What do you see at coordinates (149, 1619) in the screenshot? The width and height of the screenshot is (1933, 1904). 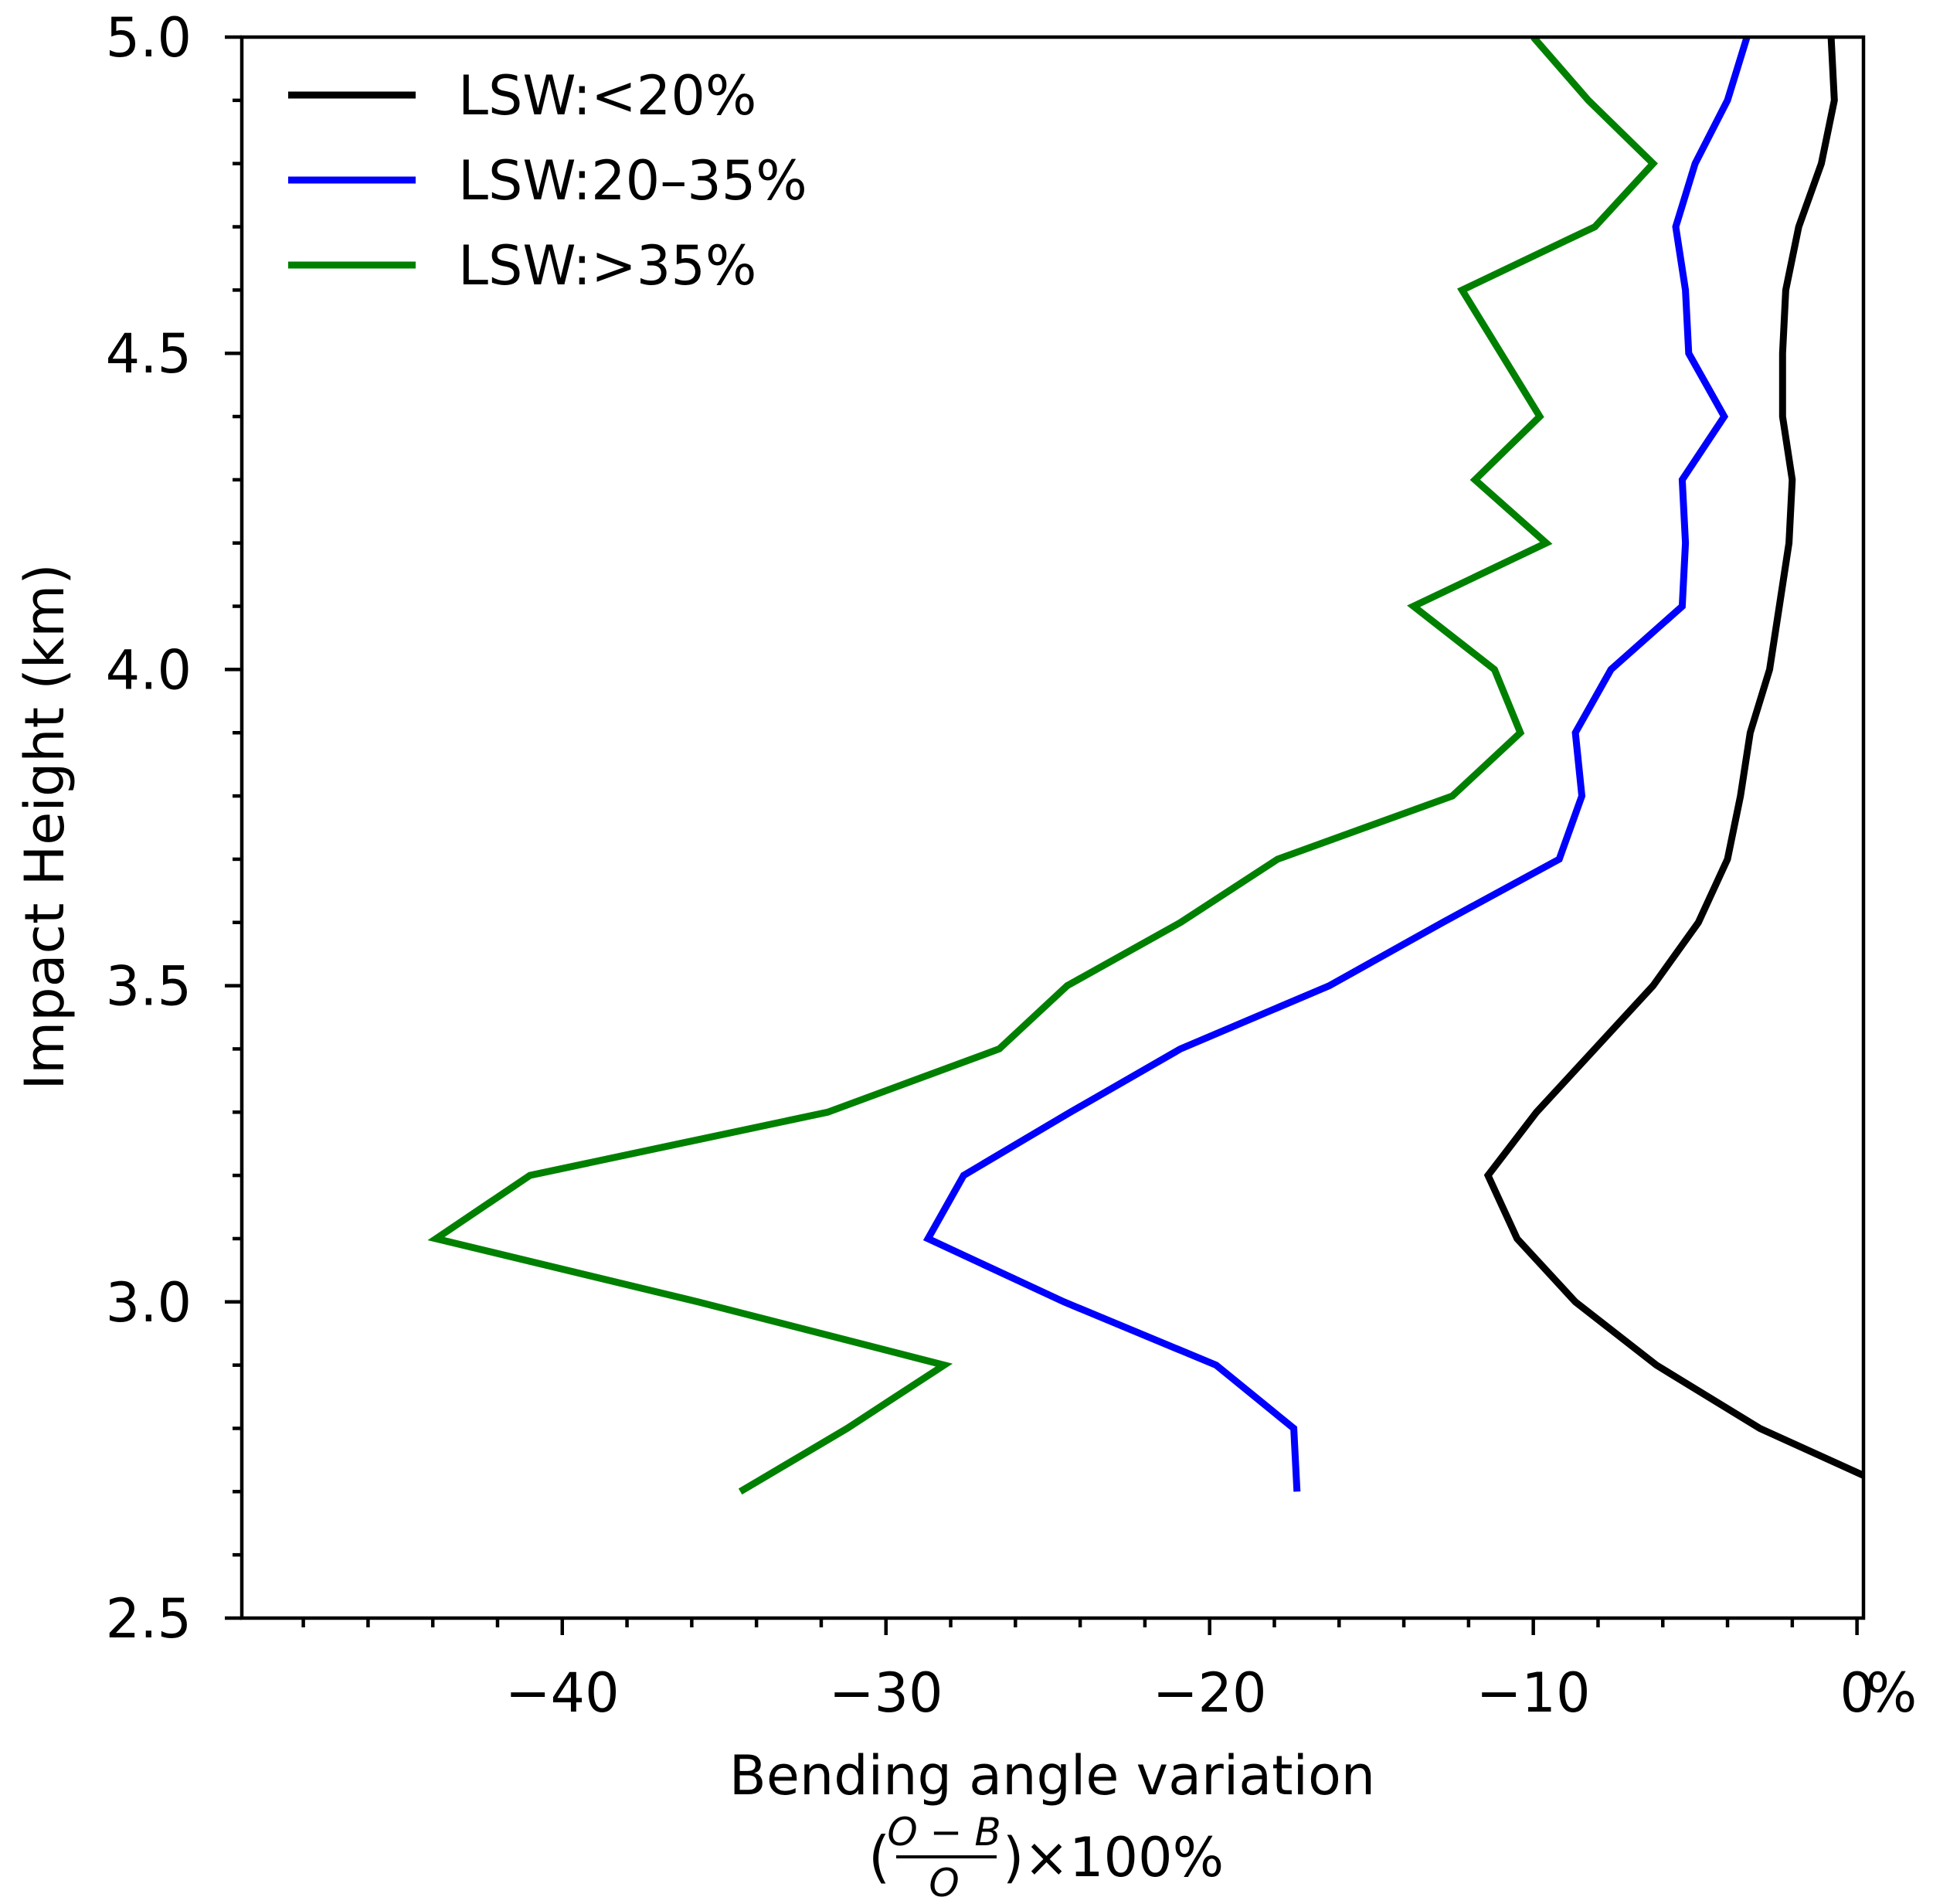 I see `y-tick-label: 2.5` at bounding box center [149, 1619].